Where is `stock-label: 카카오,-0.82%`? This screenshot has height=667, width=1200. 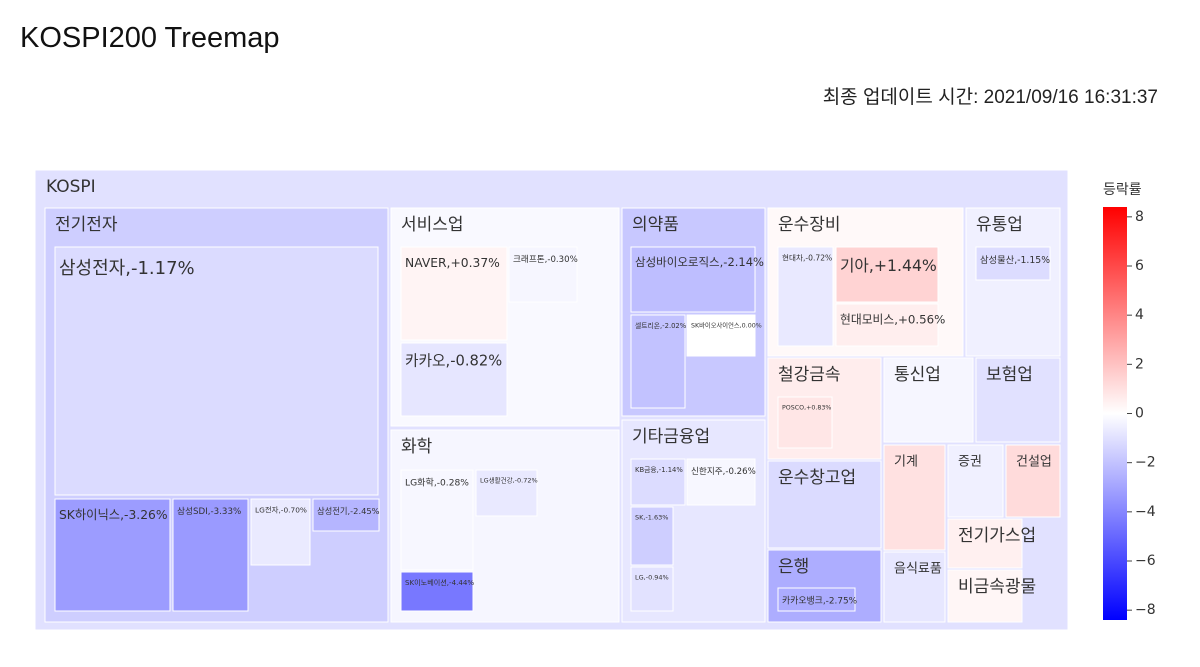
stock-label: 카카오,-0.82% is located at coordinates (453, 361).